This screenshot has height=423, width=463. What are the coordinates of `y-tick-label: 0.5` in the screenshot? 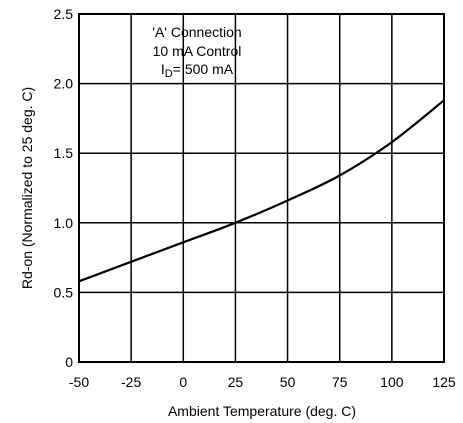 It's located at (64, 292).